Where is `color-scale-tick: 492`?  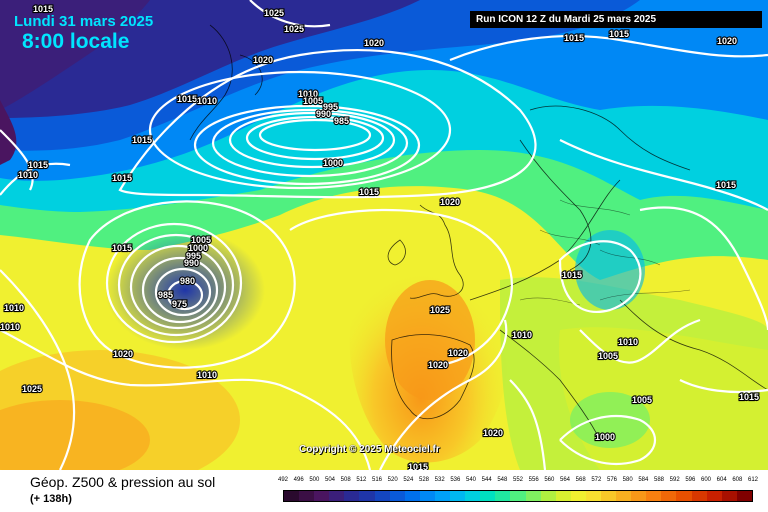 color-scale-tick: 492 is located at coordinates (283, 480).